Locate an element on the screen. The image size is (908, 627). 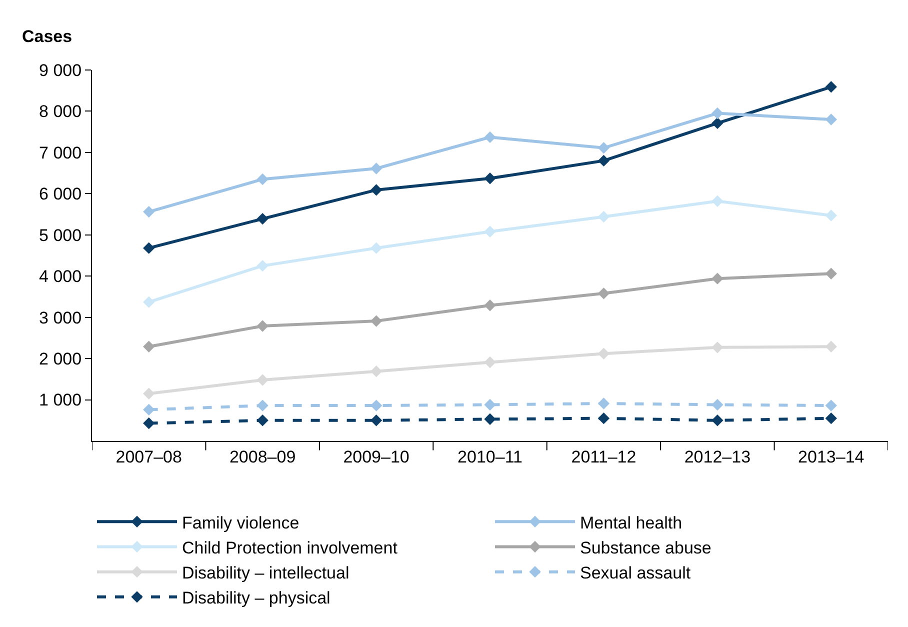
y-tick-label: 5 000 is located at coordinates (60, 235).